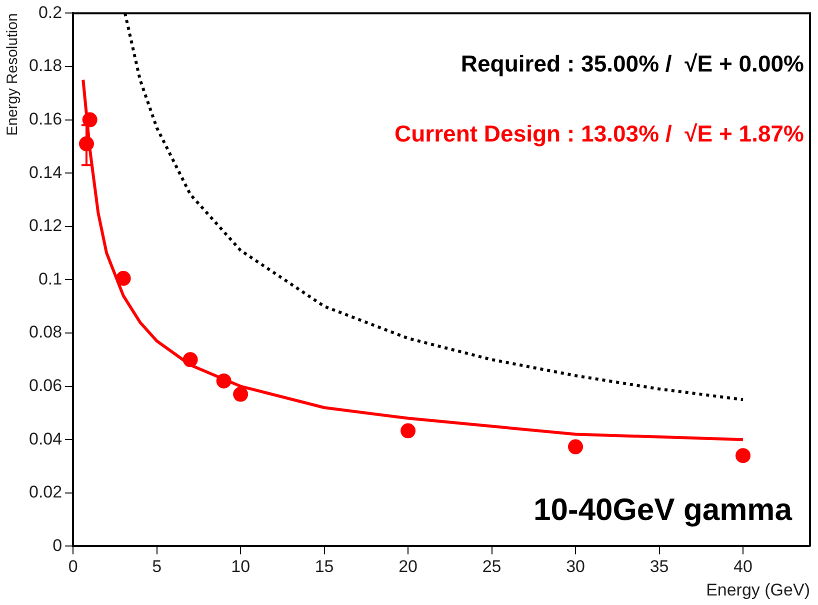  What do you see at coordinates (575, 566) in the screenshot?
I see `x-tick-label: 30` at bounding box center [575, 566].